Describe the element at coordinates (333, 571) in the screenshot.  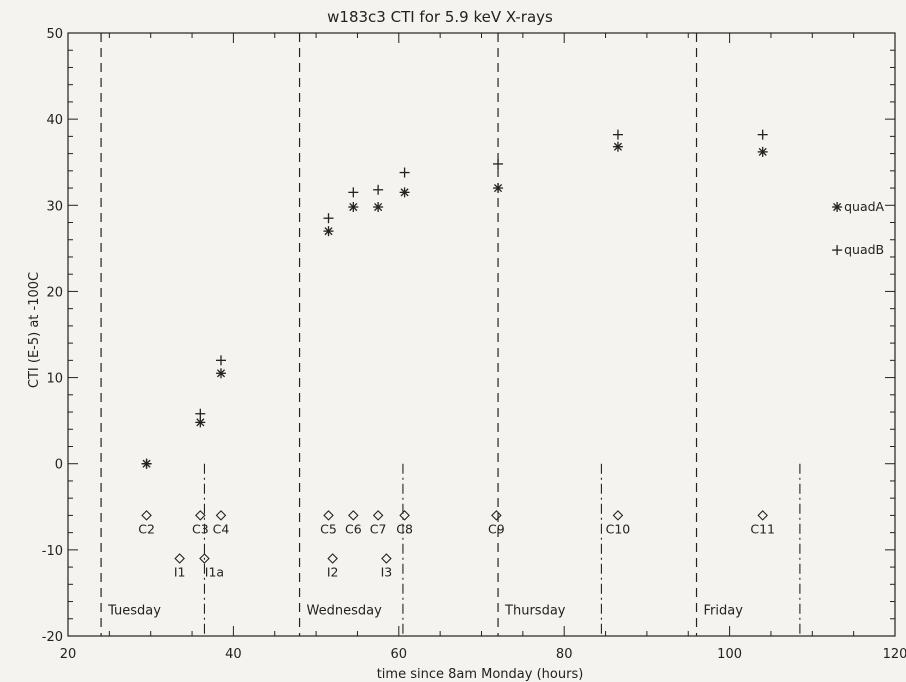
I see `marker-label: I2` at that location.